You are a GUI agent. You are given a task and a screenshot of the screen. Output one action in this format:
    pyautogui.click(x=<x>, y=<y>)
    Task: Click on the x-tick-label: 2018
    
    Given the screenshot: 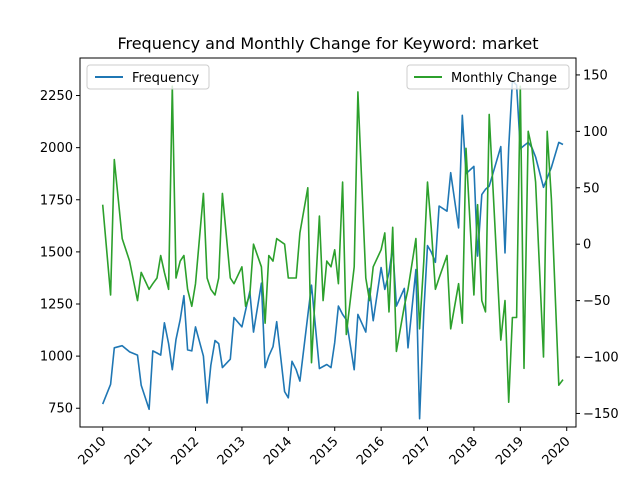 What is the action you would take?
    pyautogui.click(x=464, y=451)
    